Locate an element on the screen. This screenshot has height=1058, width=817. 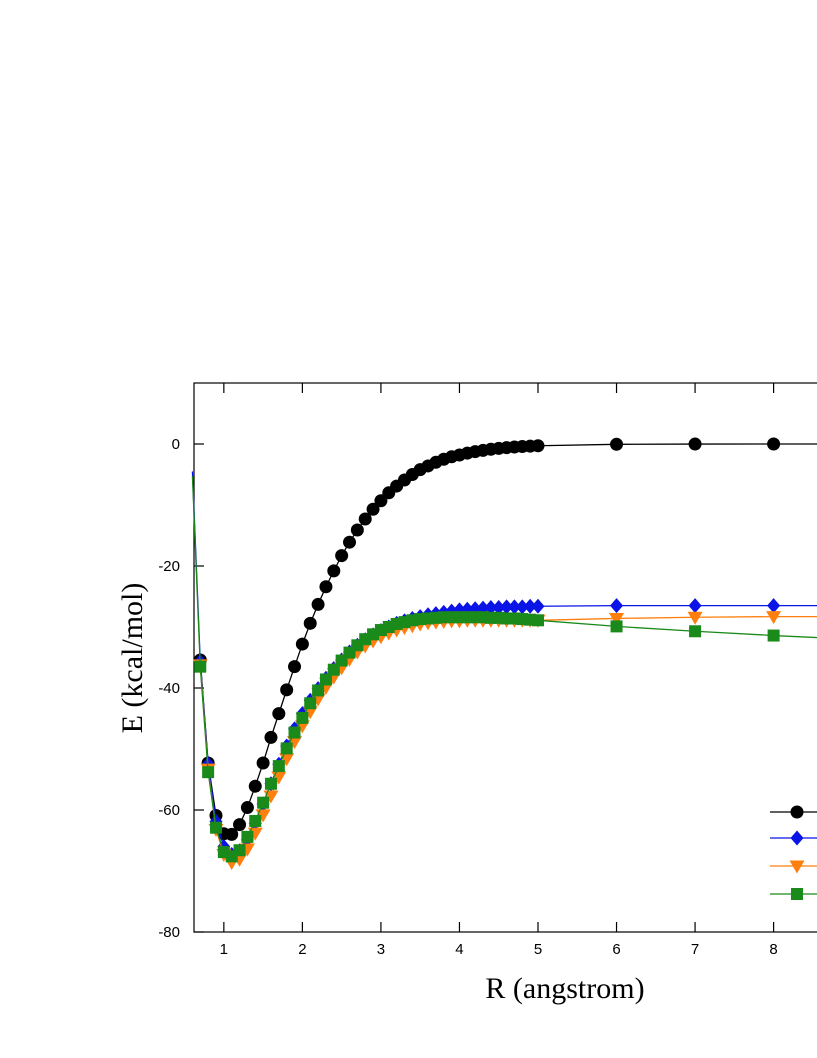
y-tick-label: -80 is located at coordinates (169, 932).